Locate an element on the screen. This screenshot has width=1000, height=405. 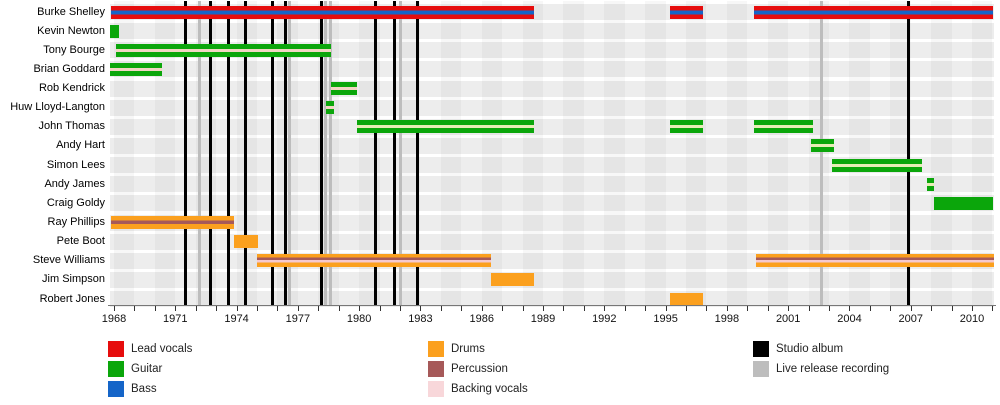
legend-swatch-drums is located at coordinates (436, 349).